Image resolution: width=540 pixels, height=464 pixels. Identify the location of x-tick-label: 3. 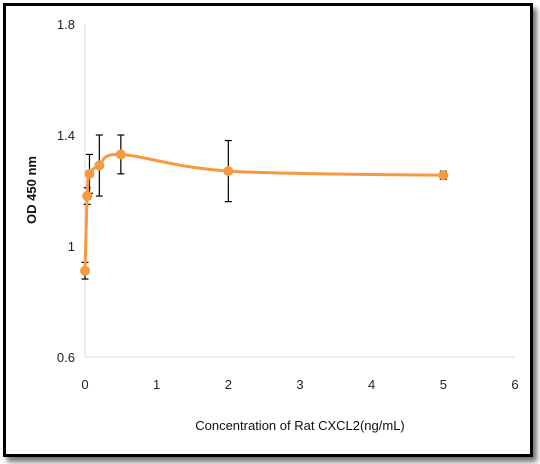
(299, 384).